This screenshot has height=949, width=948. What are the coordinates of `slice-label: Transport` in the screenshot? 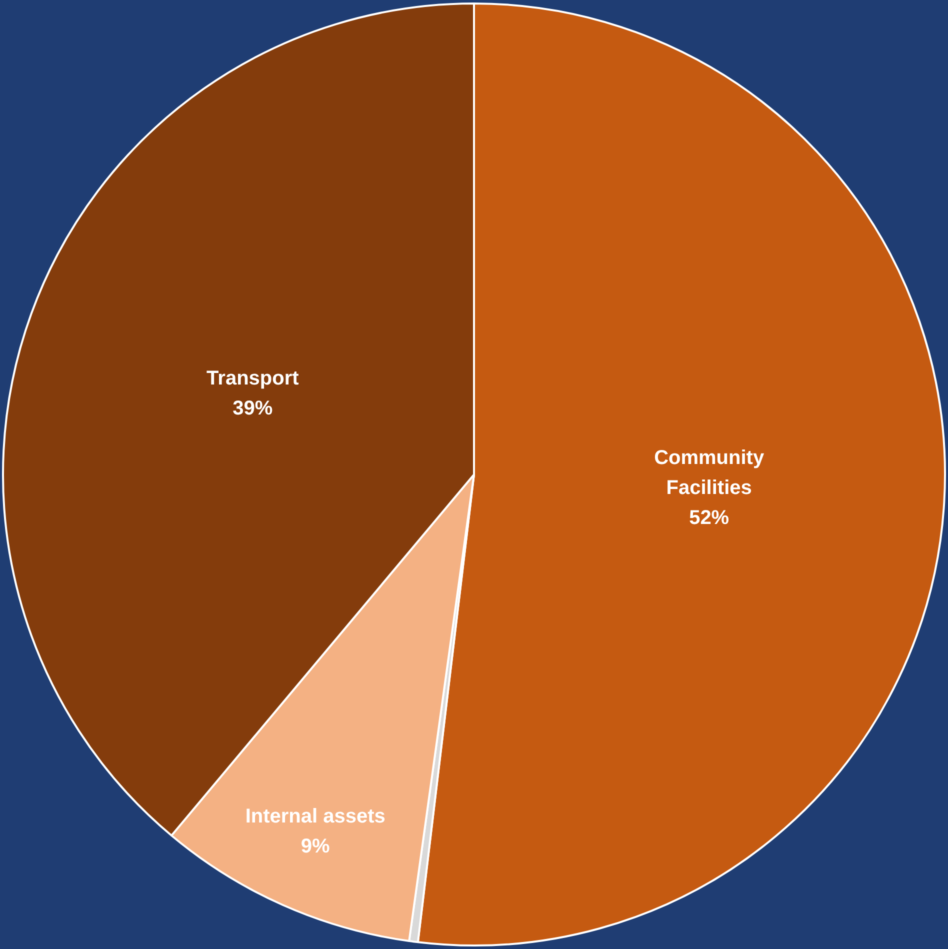 It's located at (253, 379).